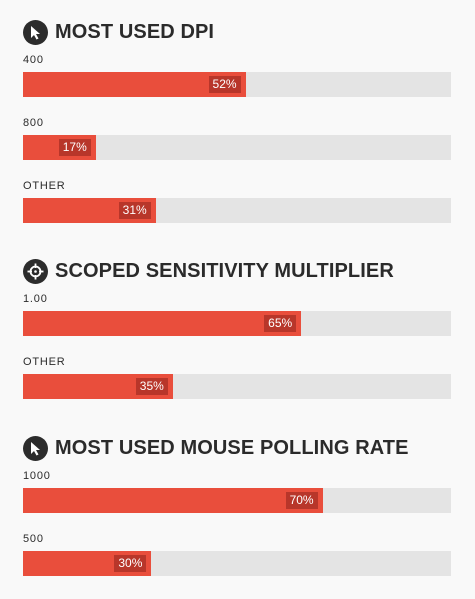 Image resolution: width=475 pixels, height=599 pixels. What do you see at coordinates (237, 563) in the screenshot?
I see `bar-track: 30%` at bounding box center [237, 563].